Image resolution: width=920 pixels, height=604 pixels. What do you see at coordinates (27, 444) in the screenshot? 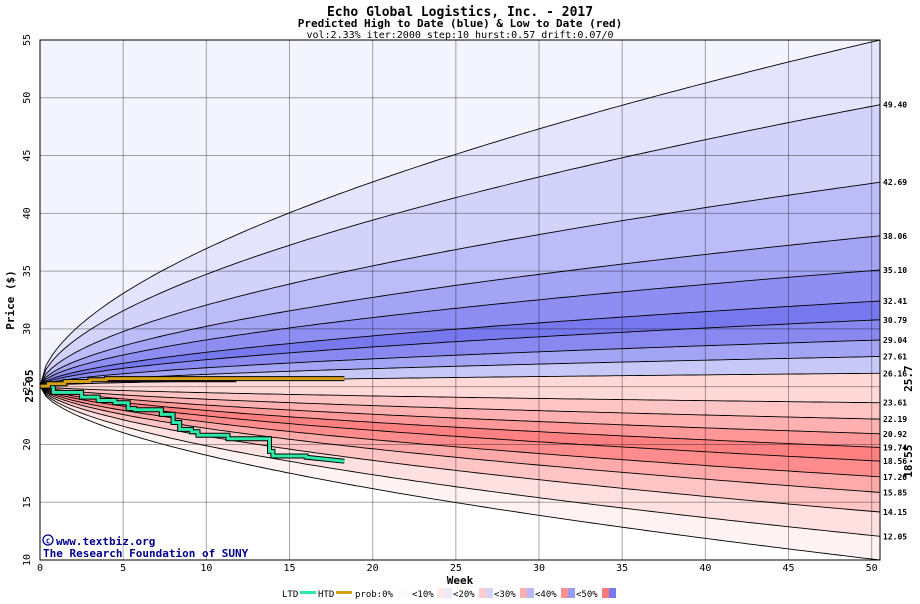
I see `y-tick-label: 20` at bounding box center [27, 444].